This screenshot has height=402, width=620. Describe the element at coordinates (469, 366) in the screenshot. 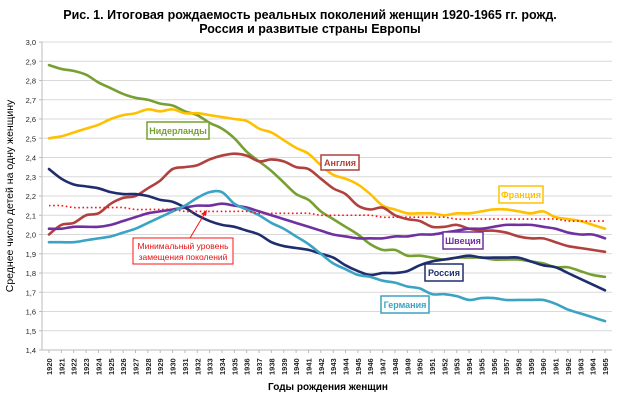

I see `x-tick-label: 1954` at that location.